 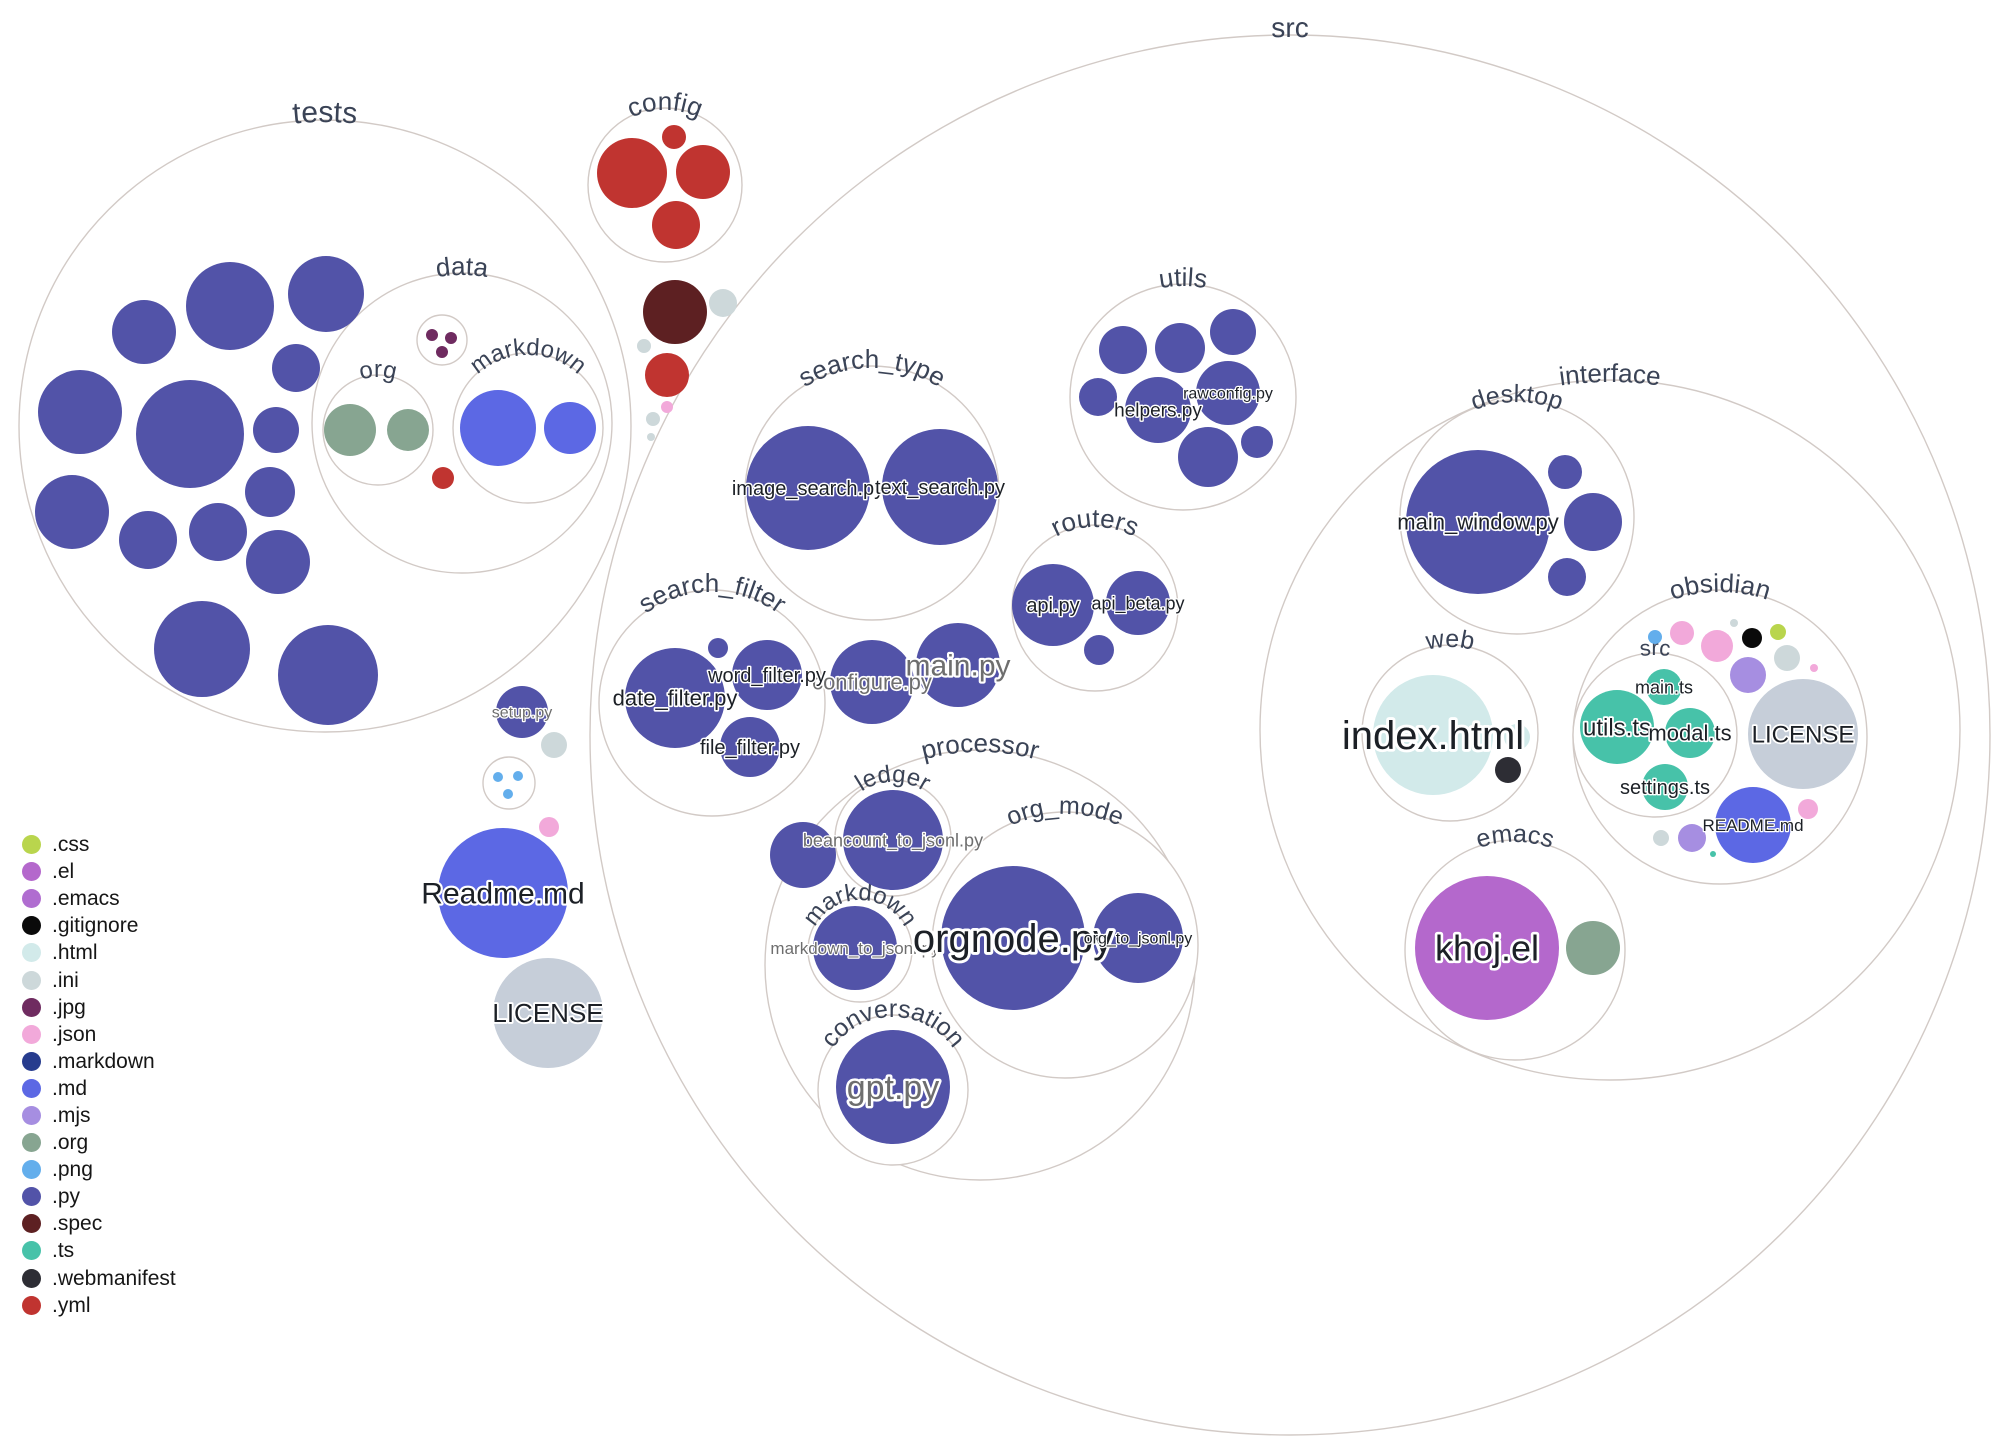 I want to click on legend-item-ini: .ini, so click(x=99, y=979).